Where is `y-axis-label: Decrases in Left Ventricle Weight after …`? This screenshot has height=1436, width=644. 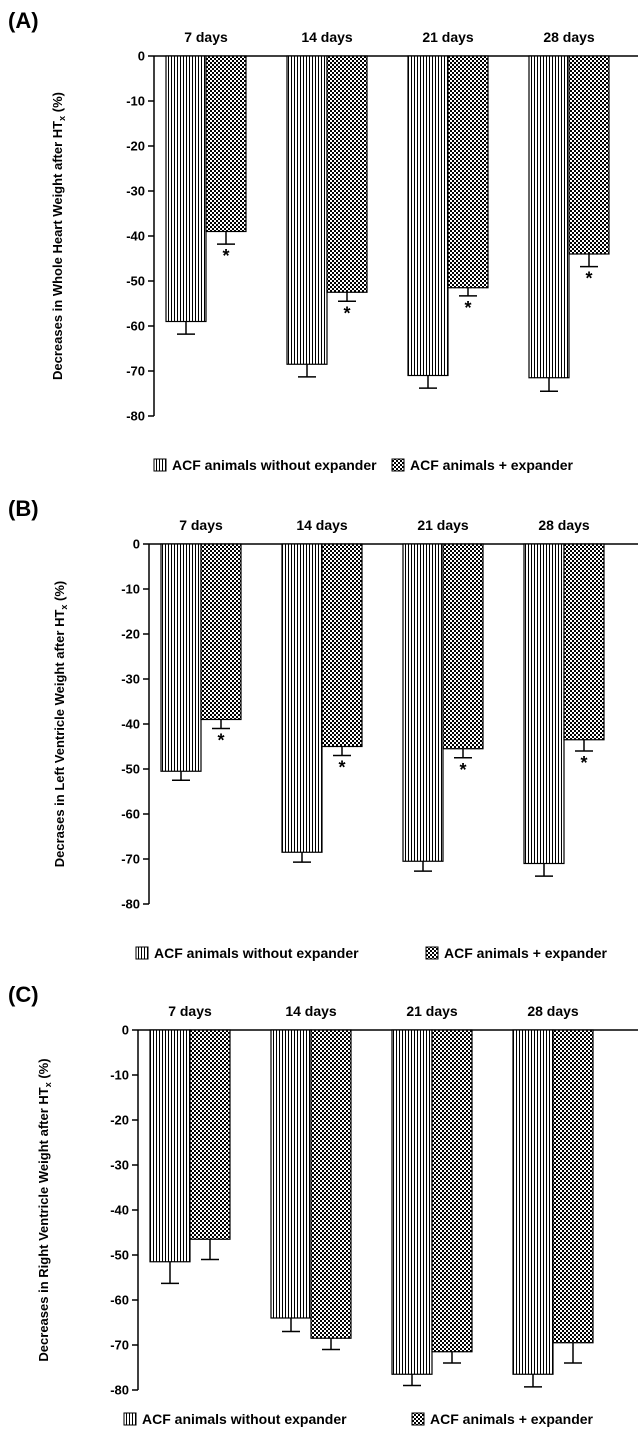 y-axis-label: Decrases in Left Ventricle Weight after … is located at coordinates (60, 724).